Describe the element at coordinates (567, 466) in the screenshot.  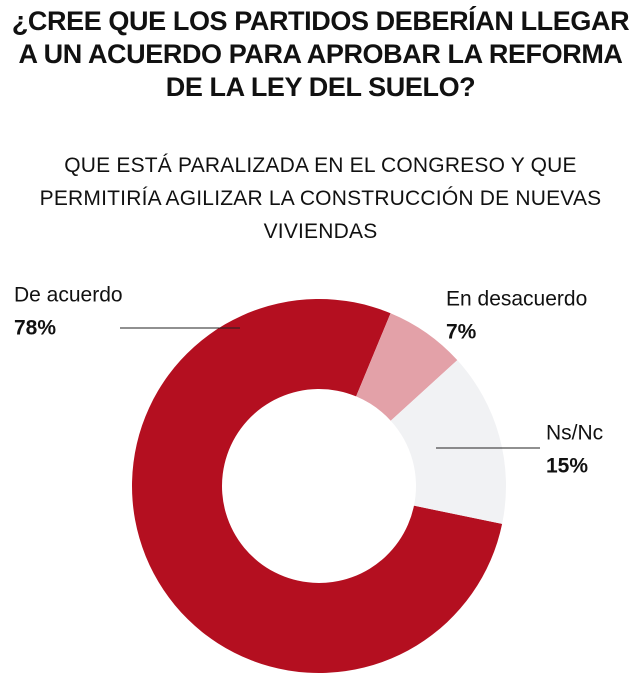
I see `value-label: 15%` at that location.